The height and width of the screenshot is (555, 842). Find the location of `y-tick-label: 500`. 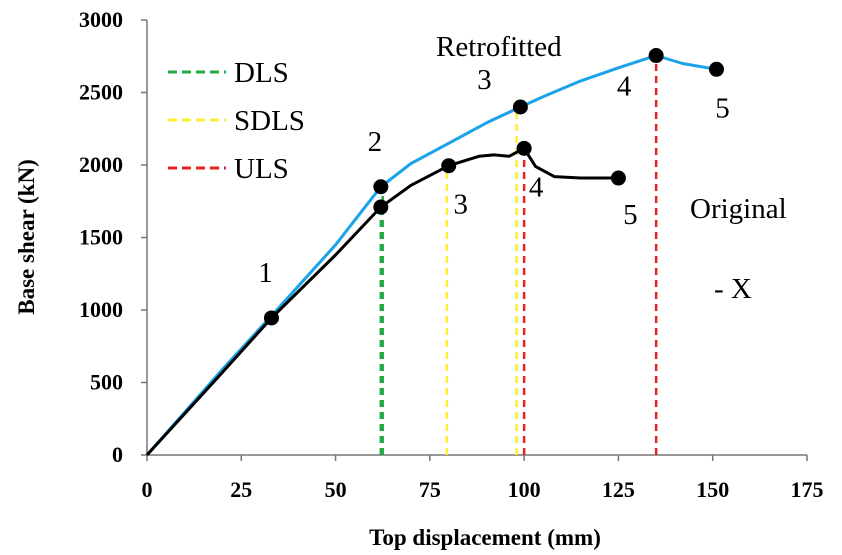

y-tick-label: 500 is located at coordinates (106, 382).